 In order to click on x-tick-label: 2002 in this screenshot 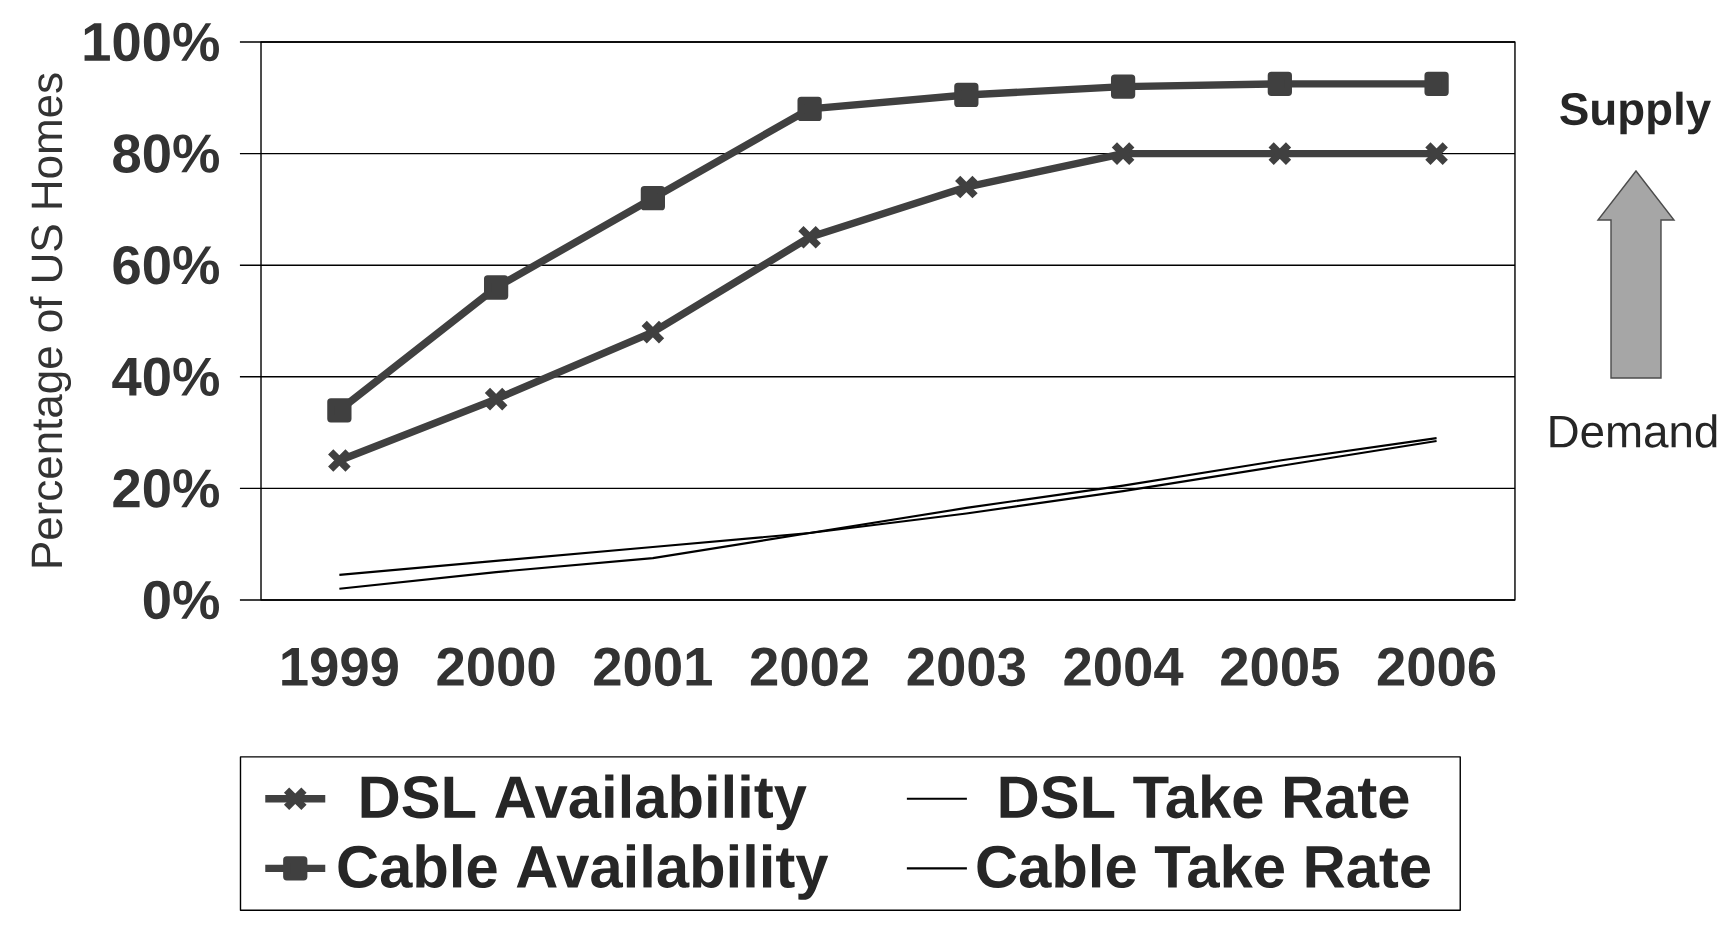, I will do `click(809, 667)`.